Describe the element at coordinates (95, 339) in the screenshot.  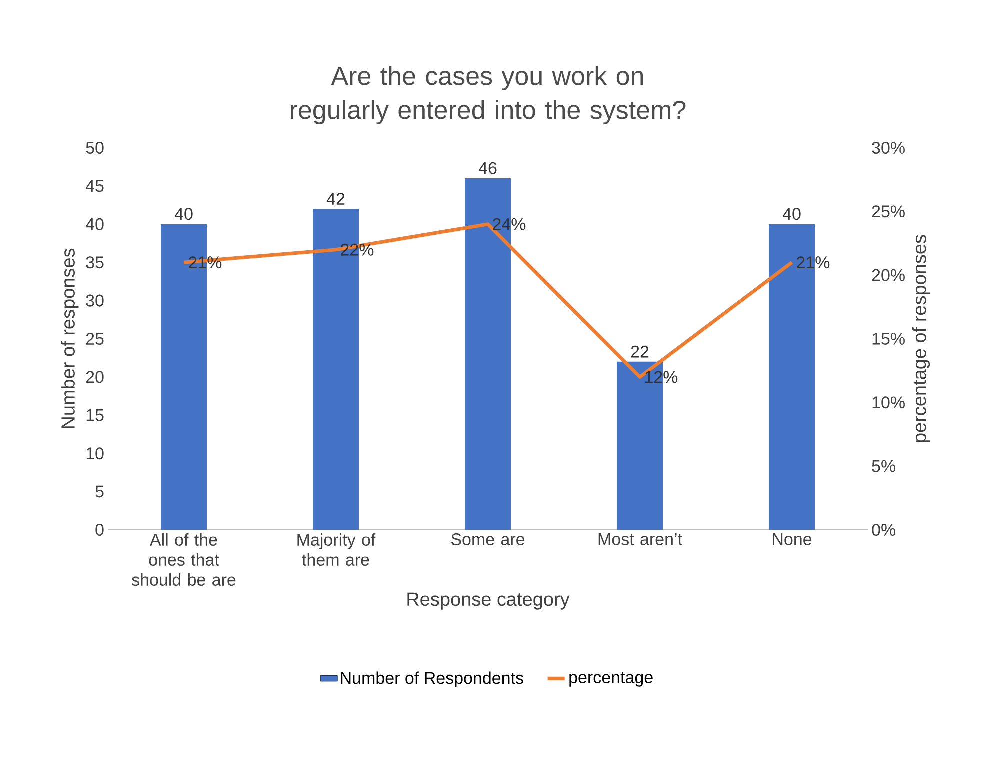
I see `y-tick-label: 25` at that location.